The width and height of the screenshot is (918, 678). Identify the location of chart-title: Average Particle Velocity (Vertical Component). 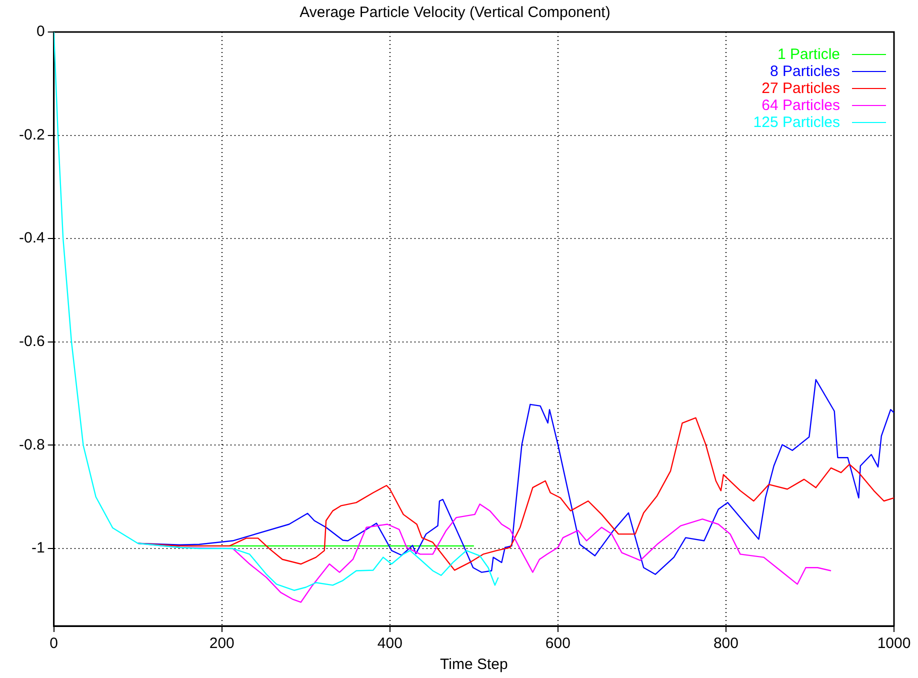
(455, 13).